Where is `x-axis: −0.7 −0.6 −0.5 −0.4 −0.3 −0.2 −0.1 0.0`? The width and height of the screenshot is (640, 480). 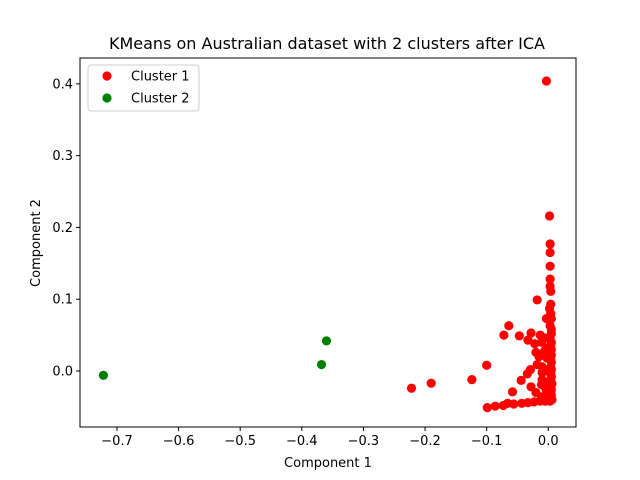 x-axis: −0.7 −0.6 −0.5 −0.4 −0.3 −0.2 −0.1 0.0 is located at coordinates (330, 438).